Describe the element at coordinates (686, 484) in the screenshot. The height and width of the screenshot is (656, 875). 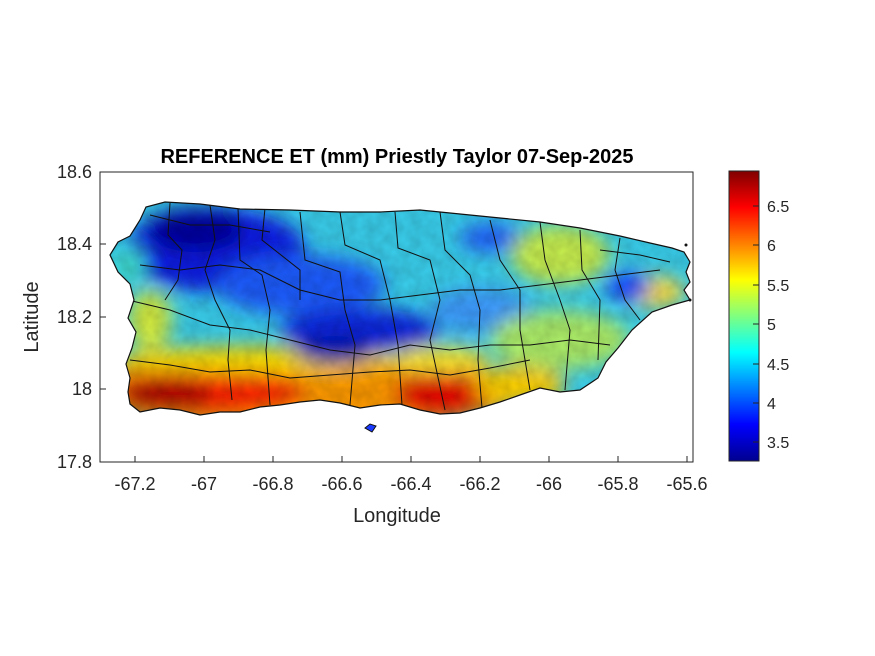
I see `x-tick-label: -65.6` at that location.